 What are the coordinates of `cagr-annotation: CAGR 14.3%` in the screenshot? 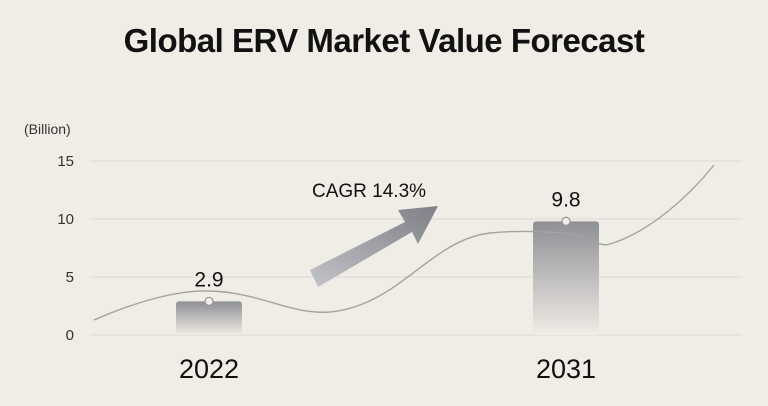 It's located at (369, 191).